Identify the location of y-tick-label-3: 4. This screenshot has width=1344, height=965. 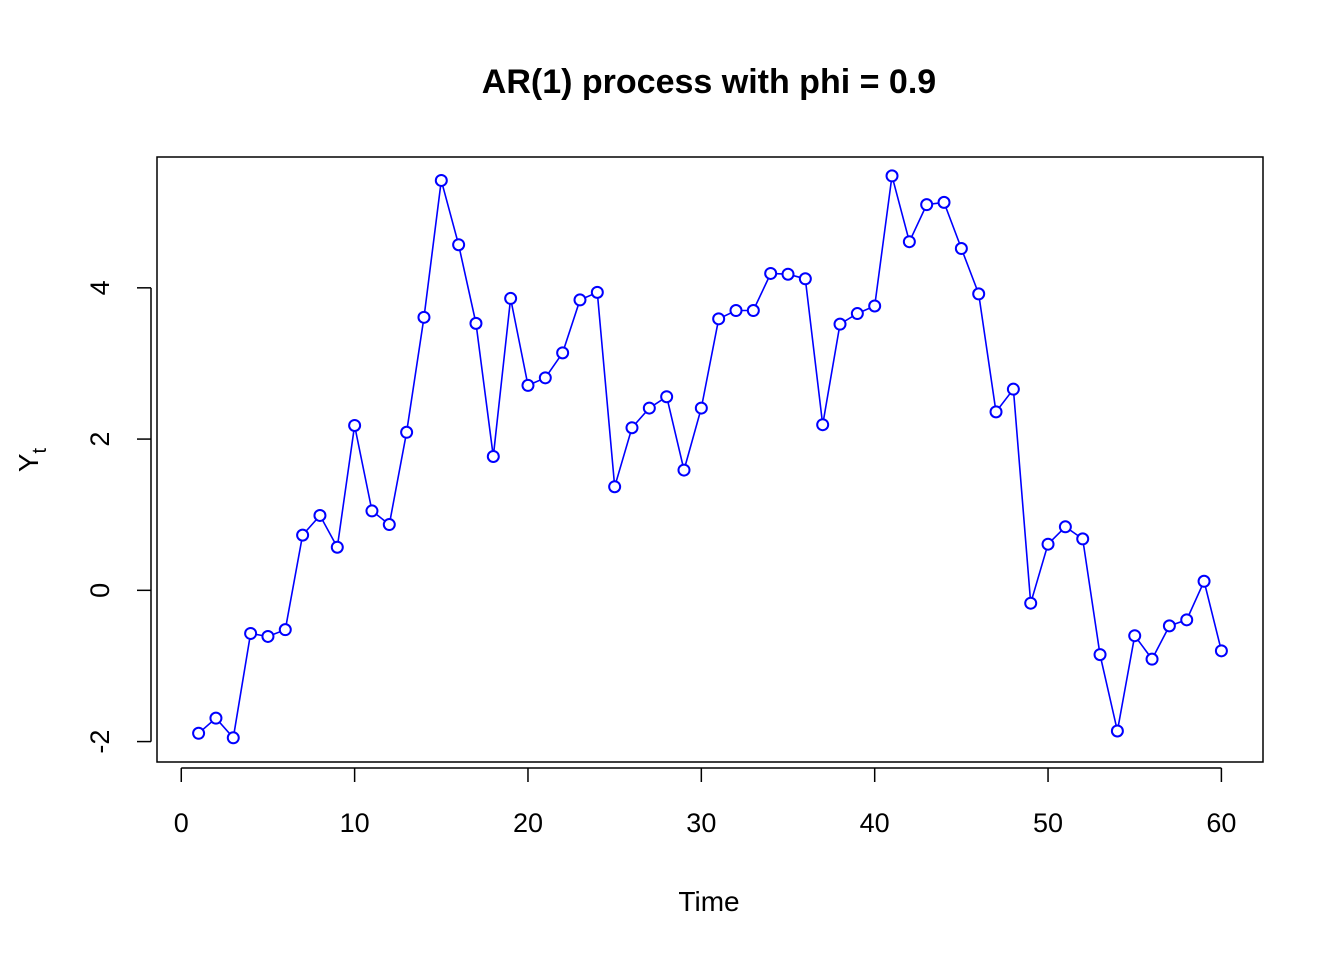
(100, 287).